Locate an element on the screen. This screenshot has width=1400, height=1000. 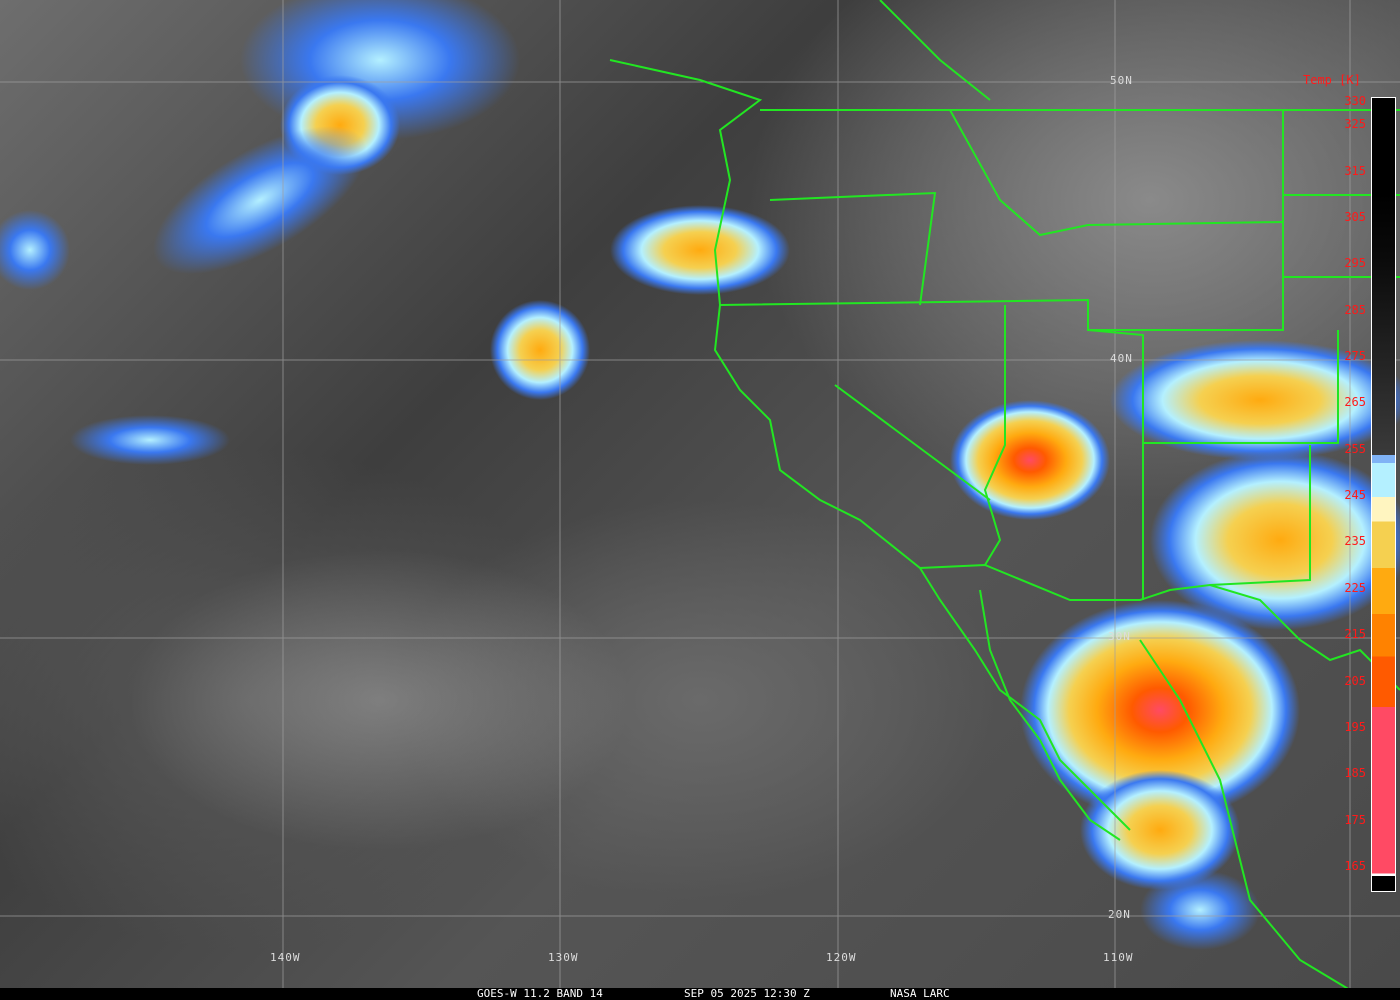
latitude-label: 20N is located at coordinates (1119, 914).